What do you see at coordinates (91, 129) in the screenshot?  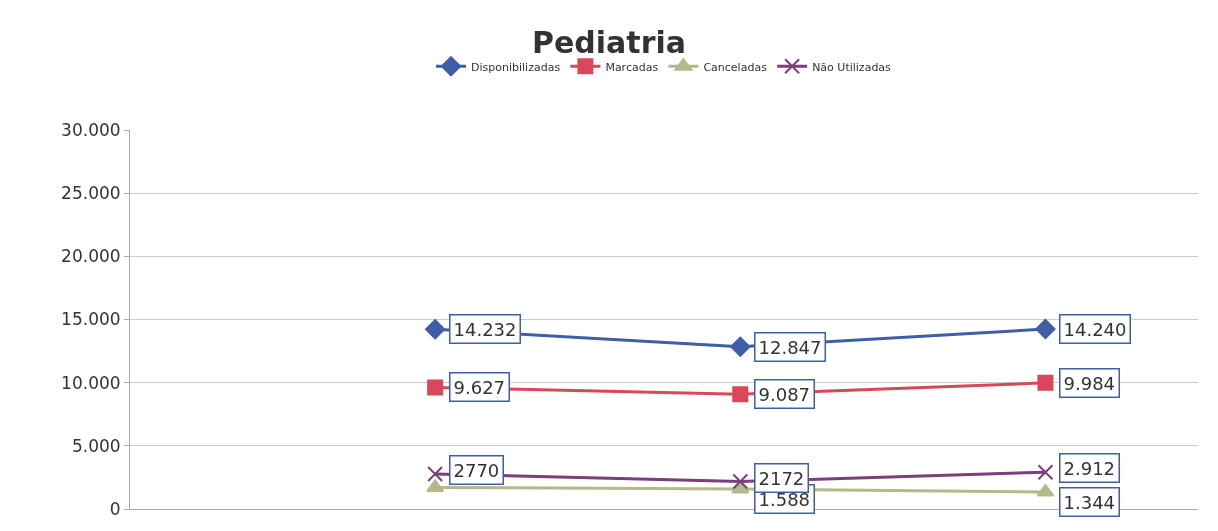 I see `y-tick-label: 30.000` at bounding box center [91, 129].